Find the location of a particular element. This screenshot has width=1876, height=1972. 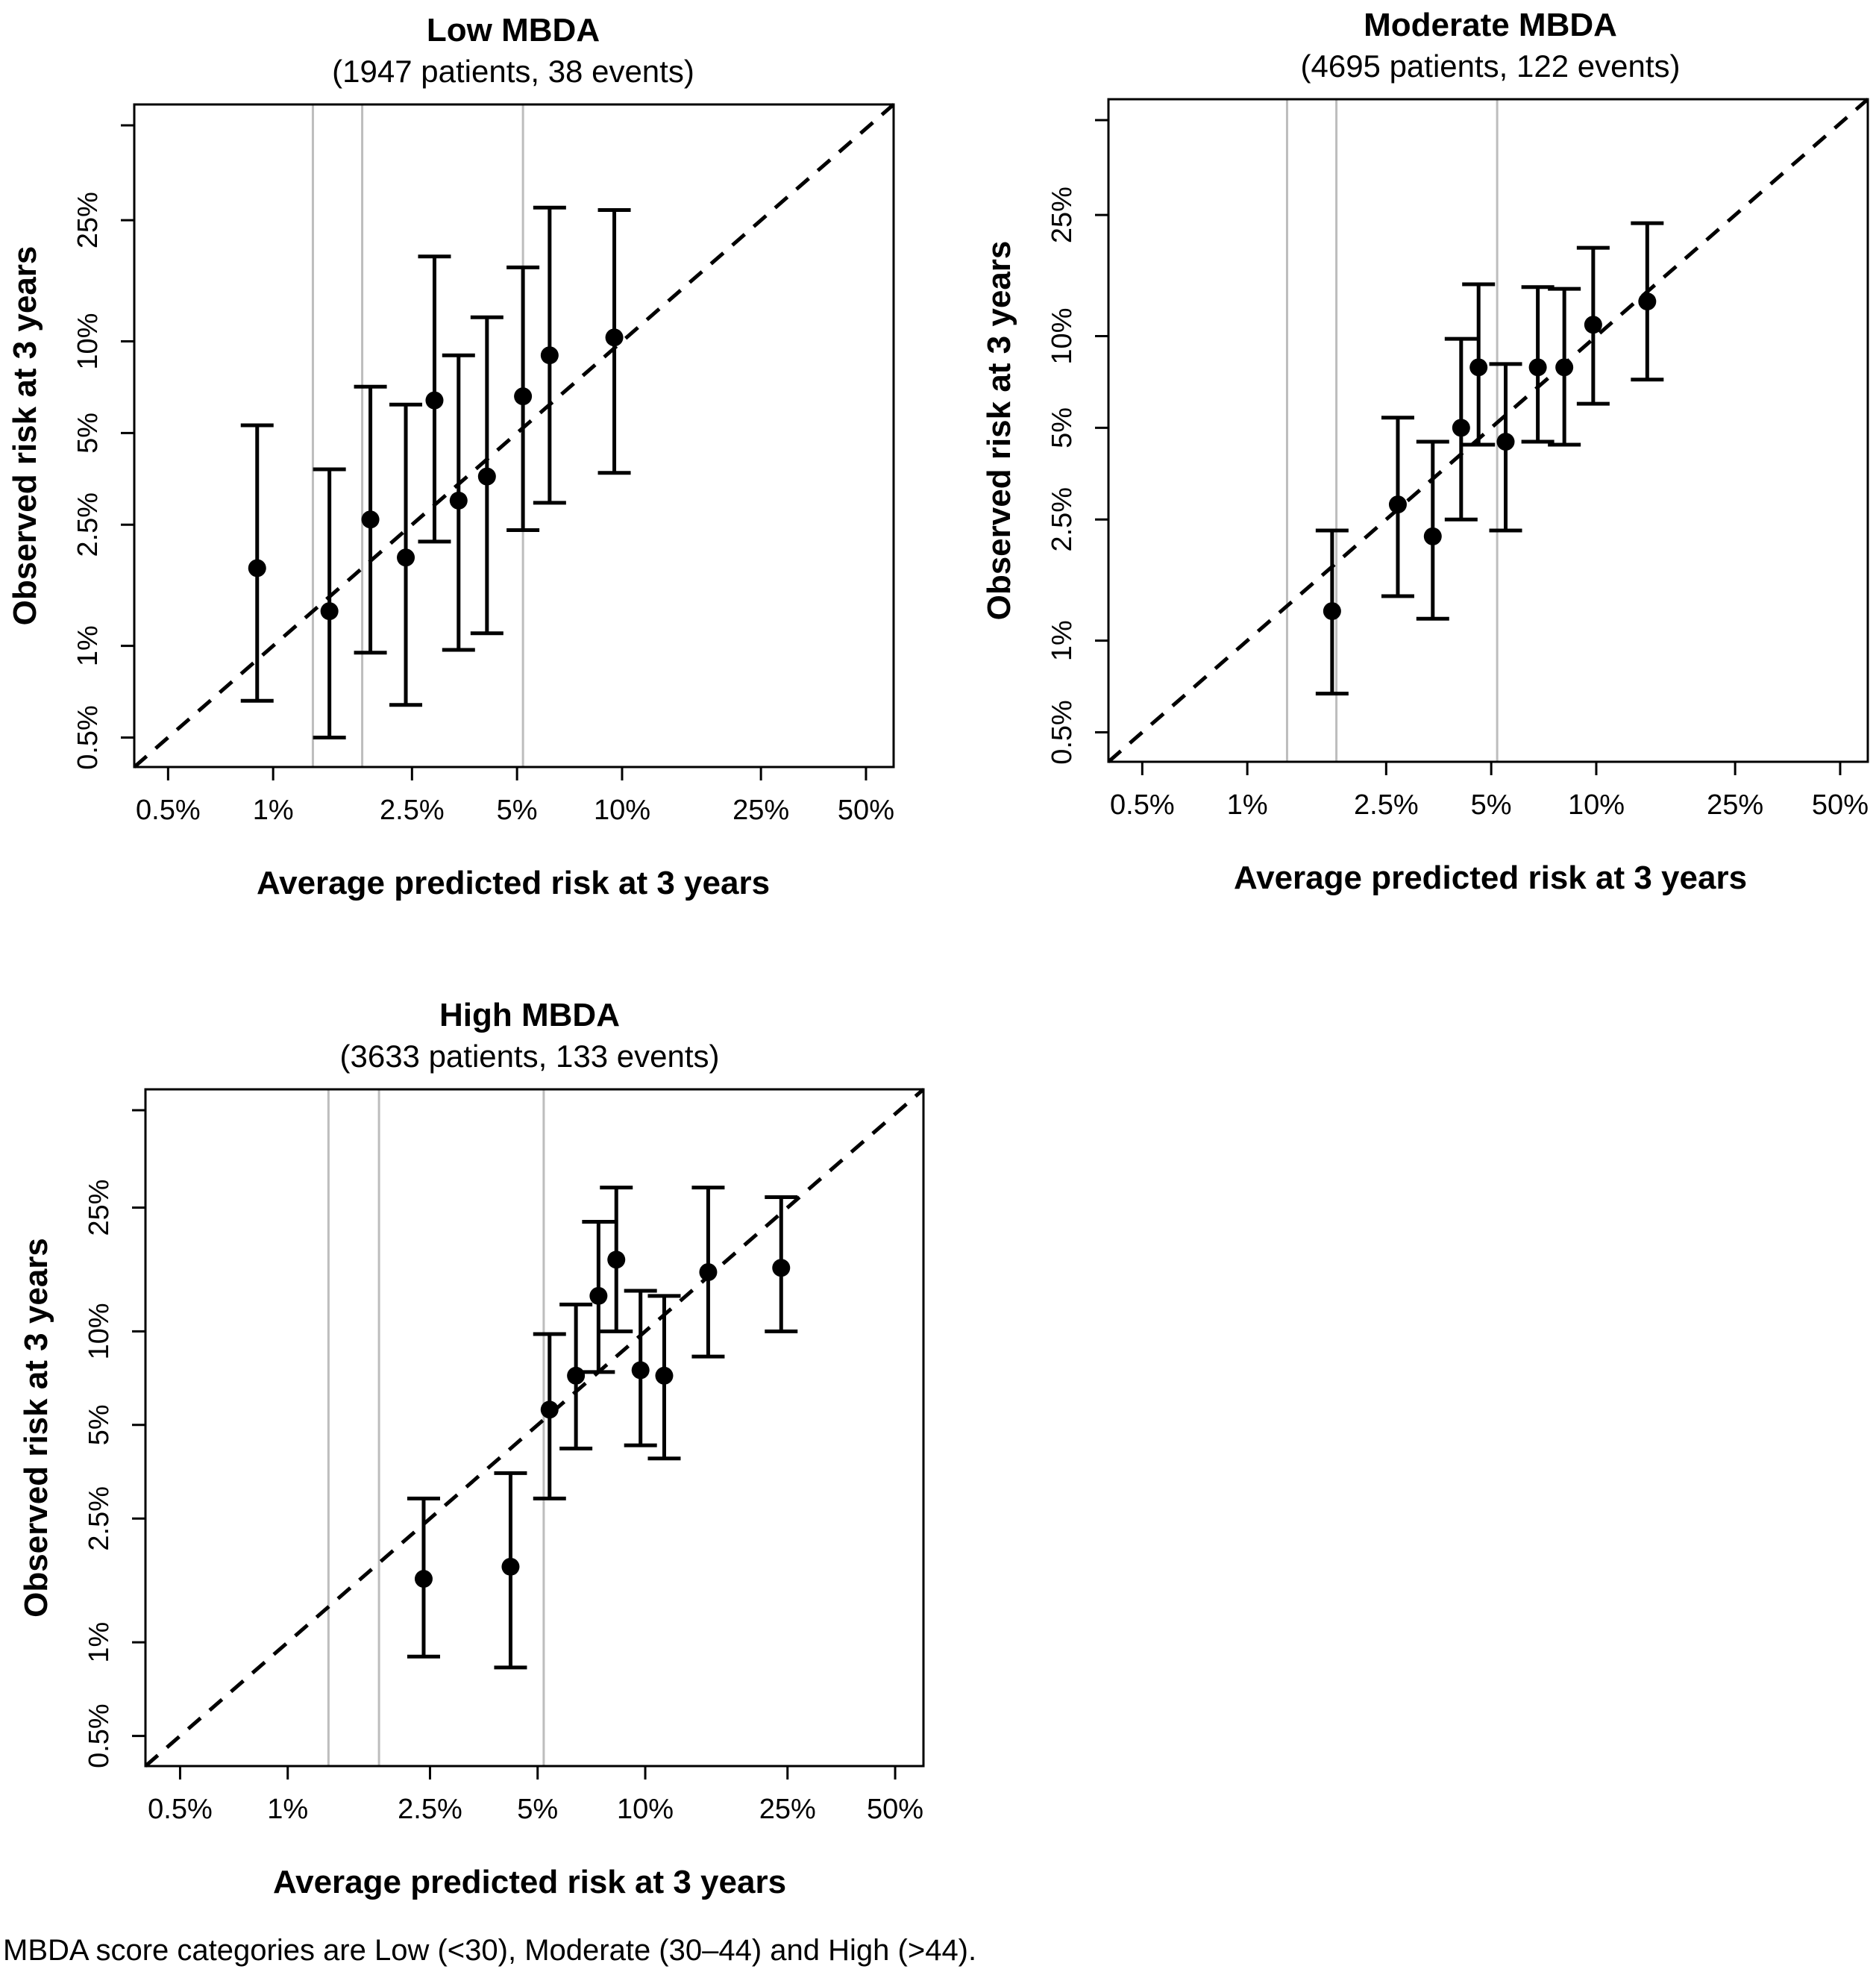

chart-subtitle: (1947 patients, 38 events) is located at coordinates (513, 71).